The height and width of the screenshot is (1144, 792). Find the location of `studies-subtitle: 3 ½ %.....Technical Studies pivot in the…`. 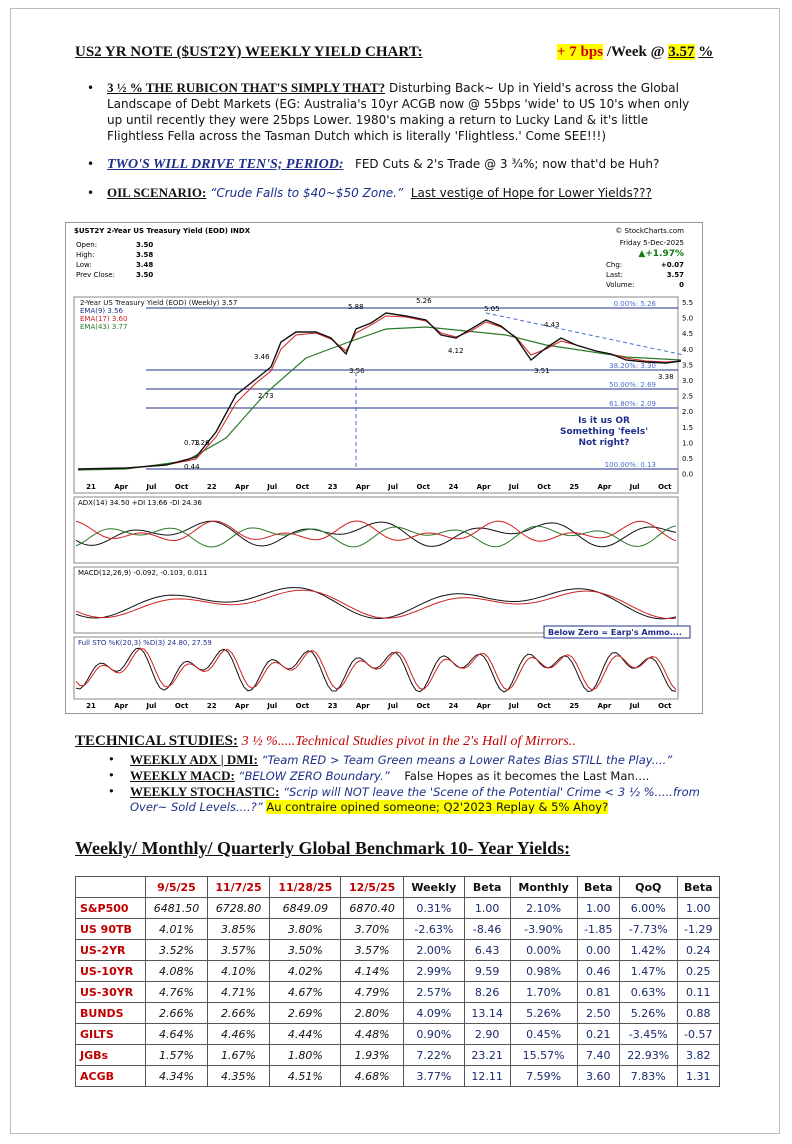

studies-subtitle: 3 ½ %.....Technical Studies pivot in the… is located at coordinates (408, 741).